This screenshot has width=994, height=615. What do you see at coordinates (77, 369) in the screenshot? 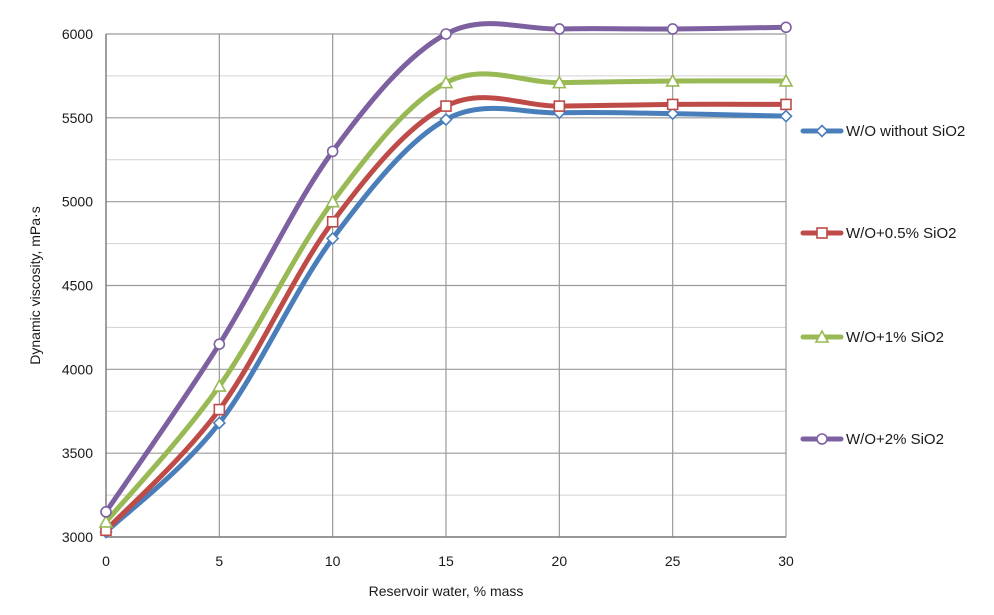
I see `y-tick-label: 4000` at bounding box center [77, 369].